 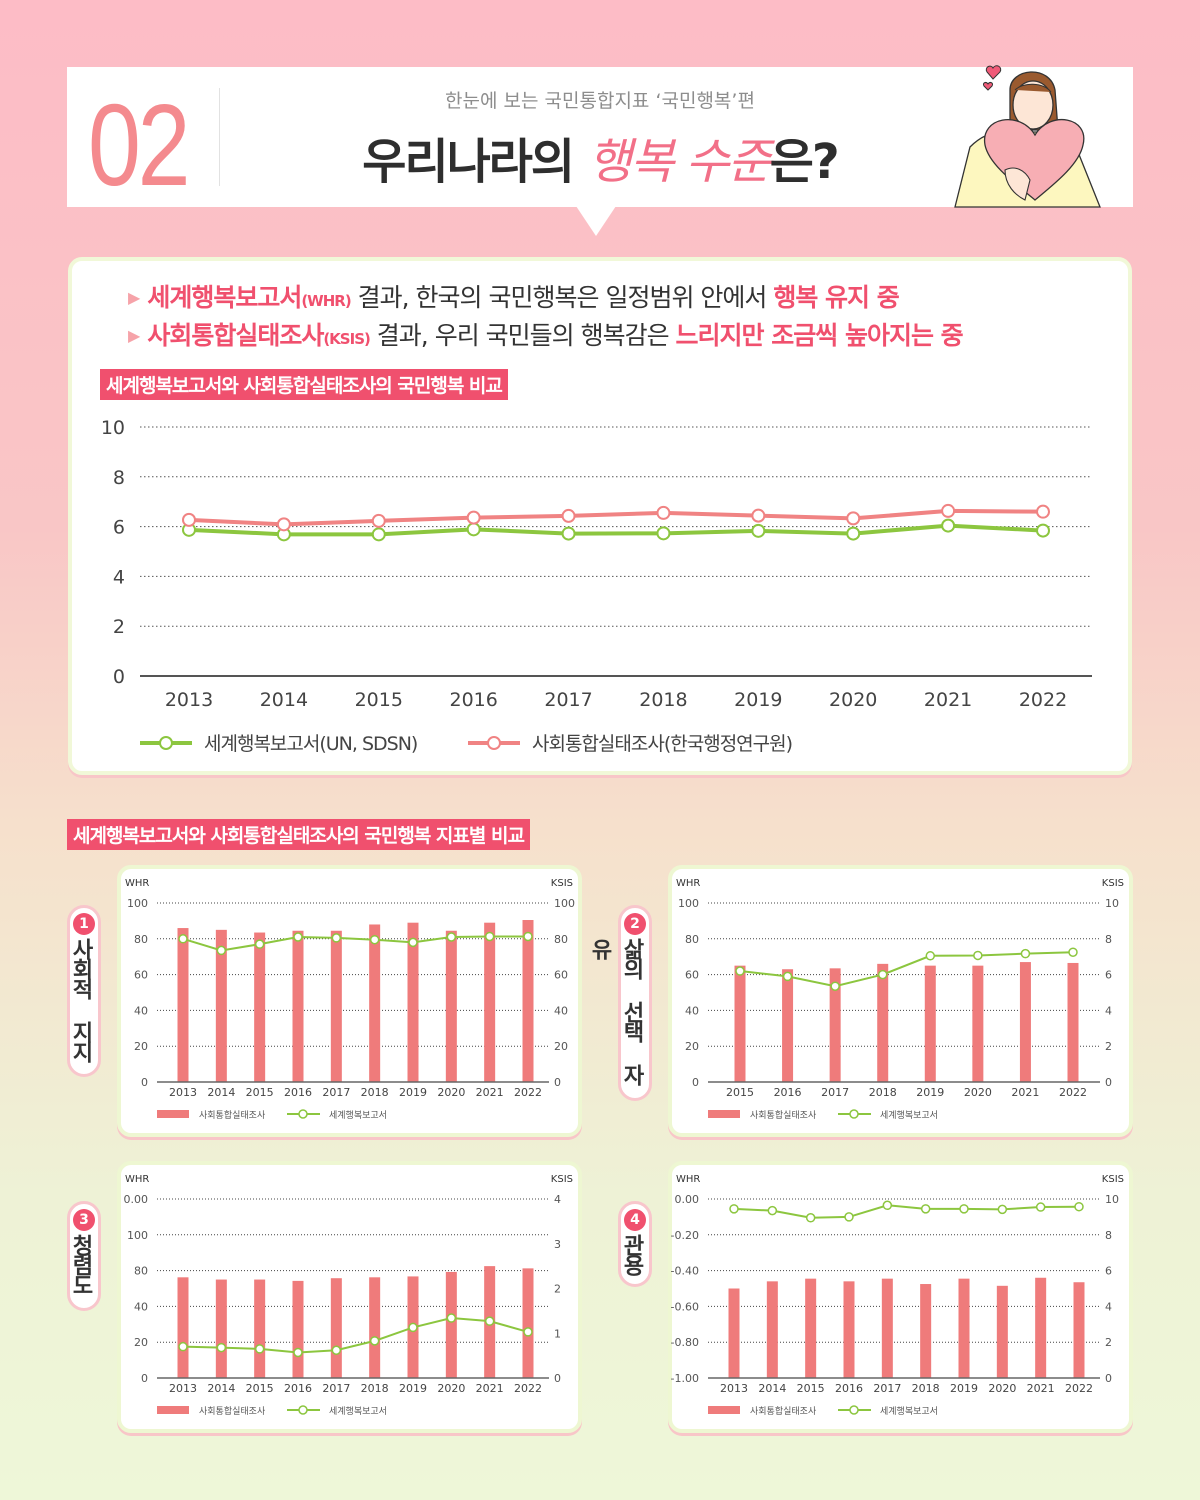 I want to click on indicator-chart-panel, so click(x=349, y=1297).